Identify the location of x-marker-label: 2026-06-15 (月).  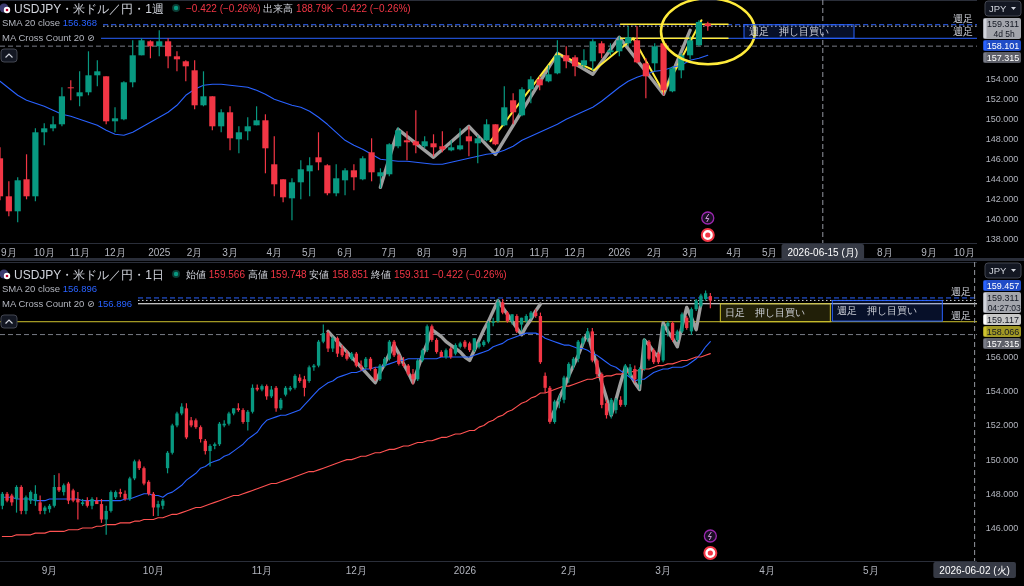
(823, 252).